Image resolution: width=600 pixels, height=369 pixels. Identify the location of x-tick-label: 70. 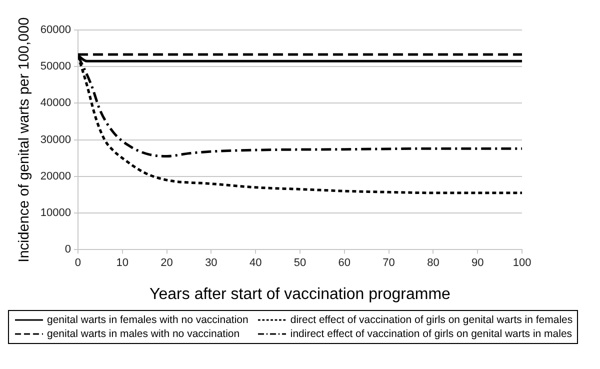
(388, 263).